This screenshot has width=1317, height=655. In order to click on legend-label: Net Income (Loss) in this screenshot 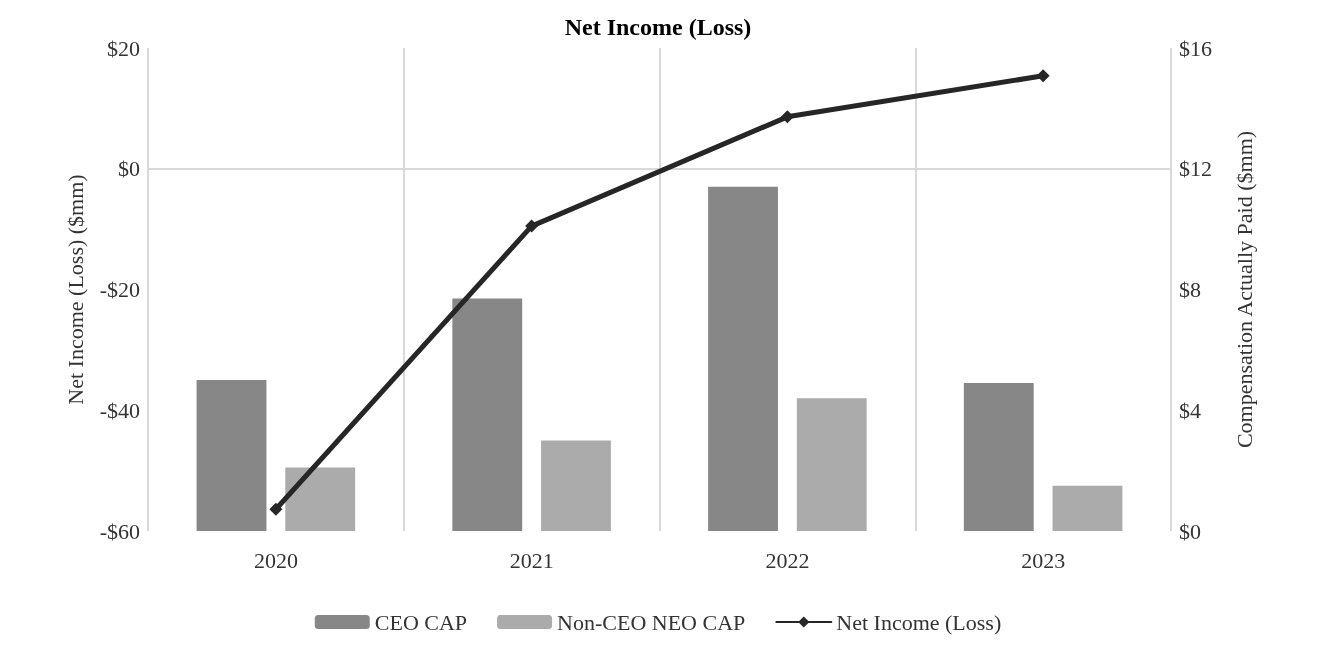, I will do `click(919, 622)`.